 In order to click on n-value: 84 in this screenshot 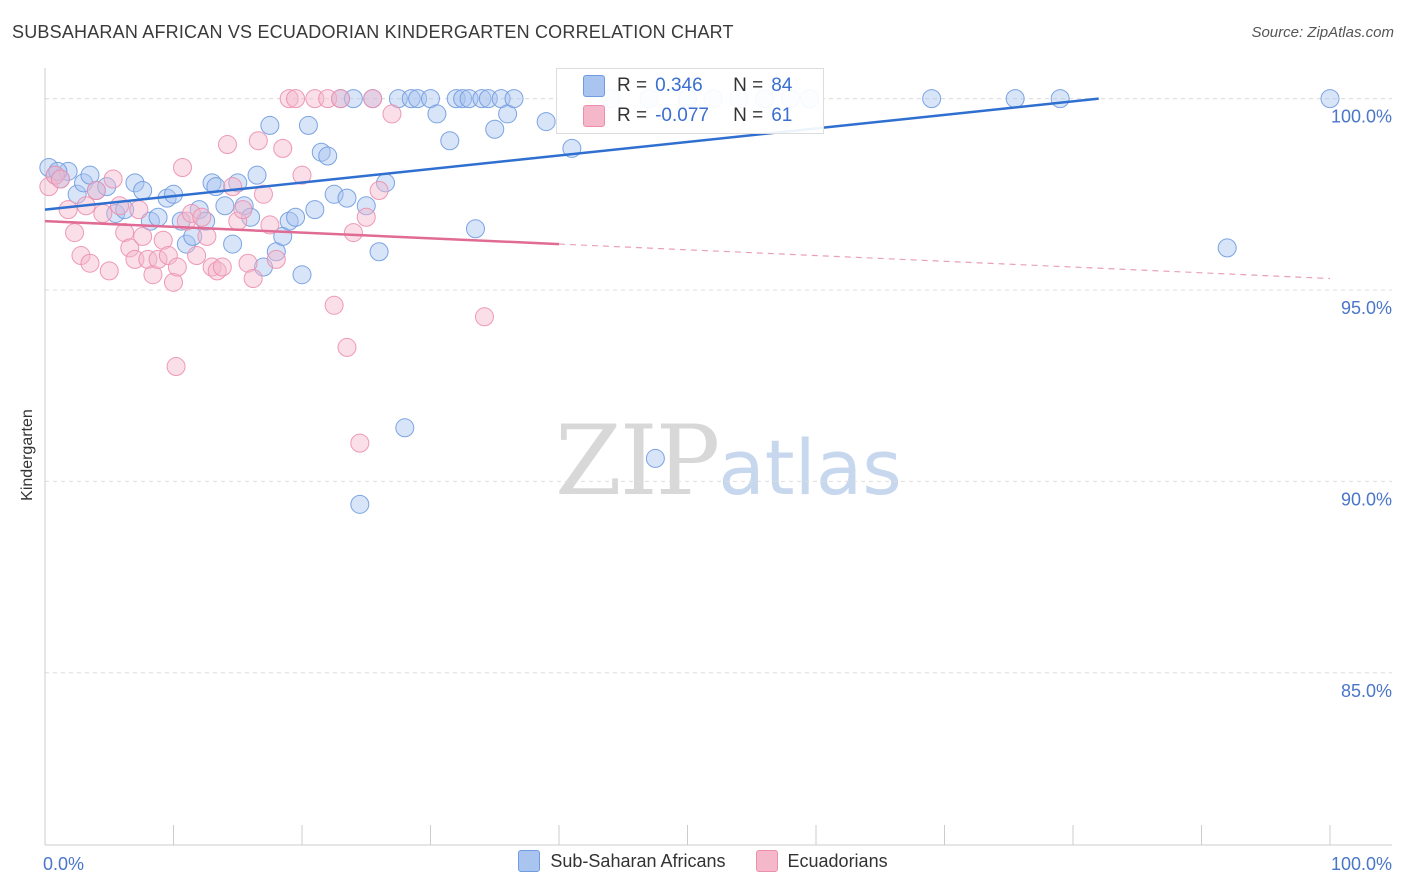, I will do `click(782, 85)`.